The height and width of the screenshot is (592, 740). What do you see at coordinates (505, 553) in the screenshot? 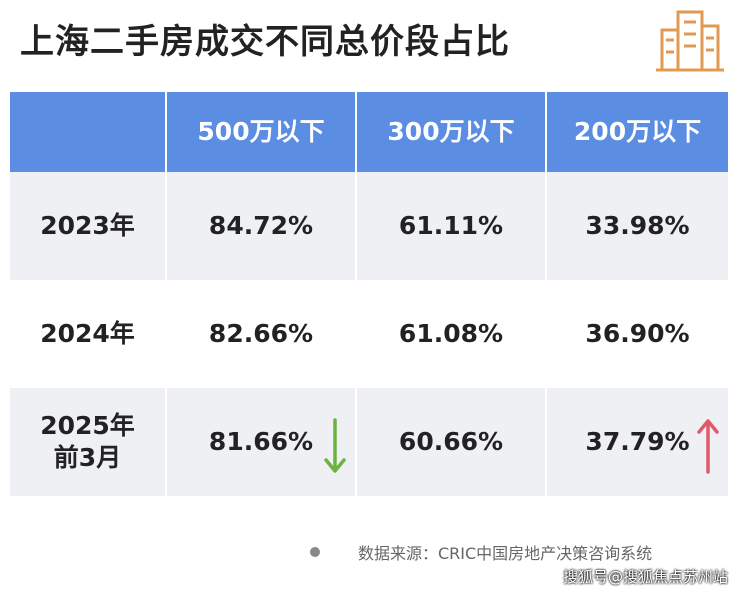
I see `source-text: 数据来源：CRIC中国房地产决策咨询系统` at bounding box center [505, 553].